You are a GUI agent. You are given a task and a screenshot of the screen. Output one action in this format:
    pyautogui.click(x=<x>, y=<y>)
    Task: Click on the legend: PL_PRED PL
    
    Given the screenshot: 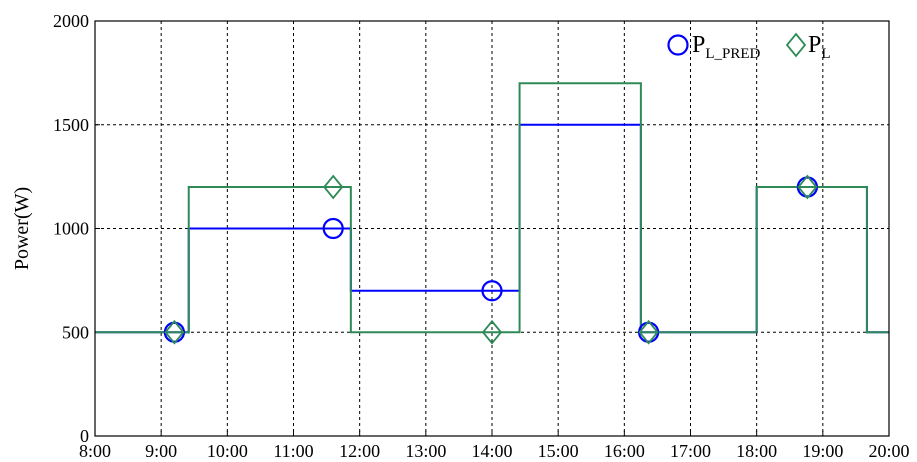 What is the action you would take?
    pyautogui.click(x=749, y=47)
    